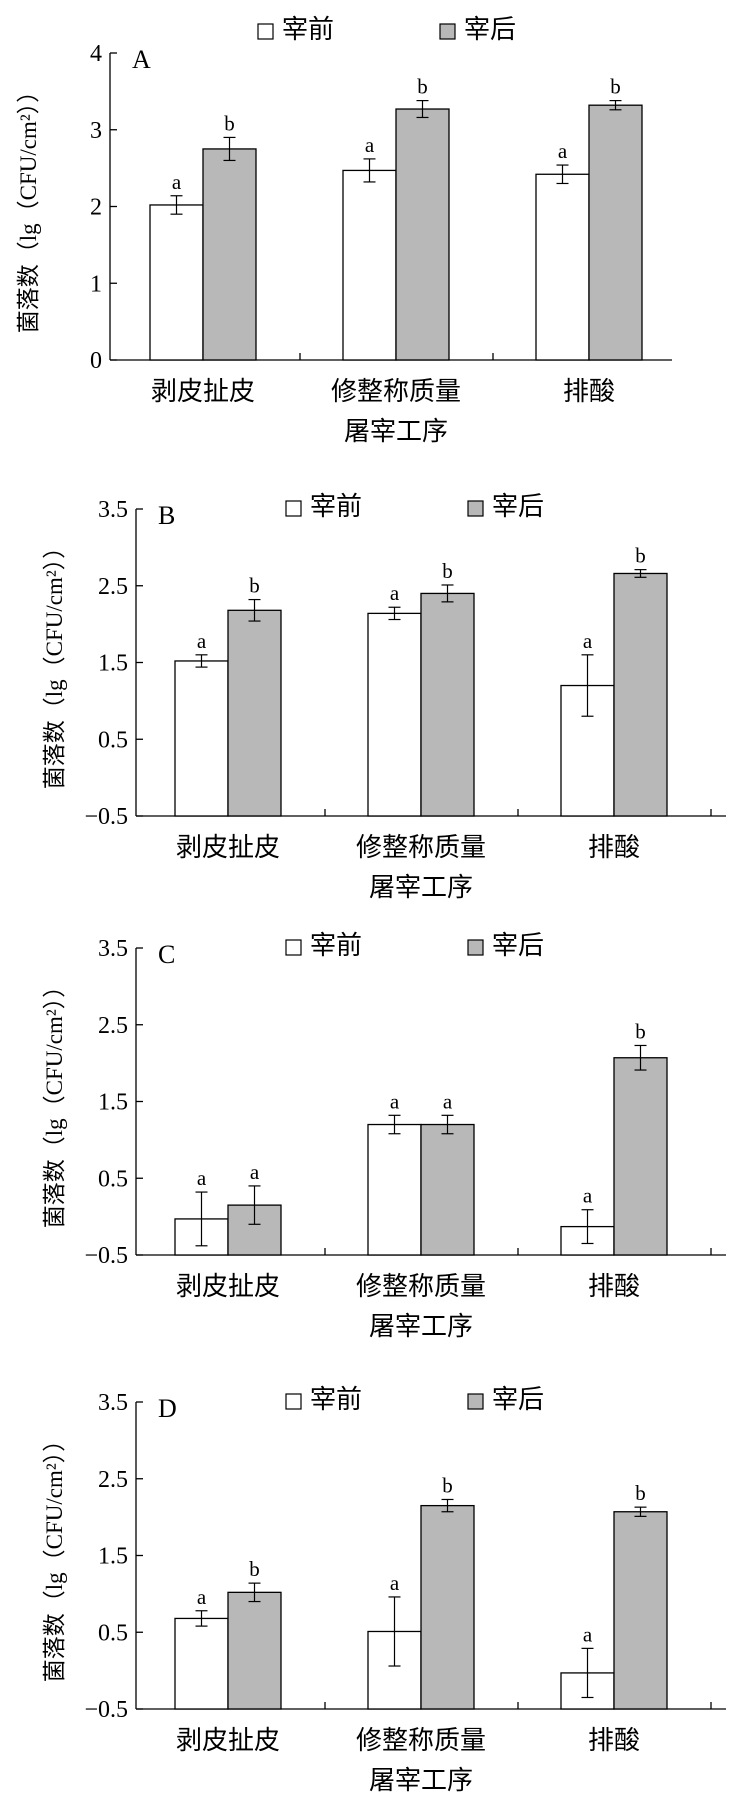  Describe the element at coordinates (167, 1408) in the screenshot. I see `panel-label: D` at that location.